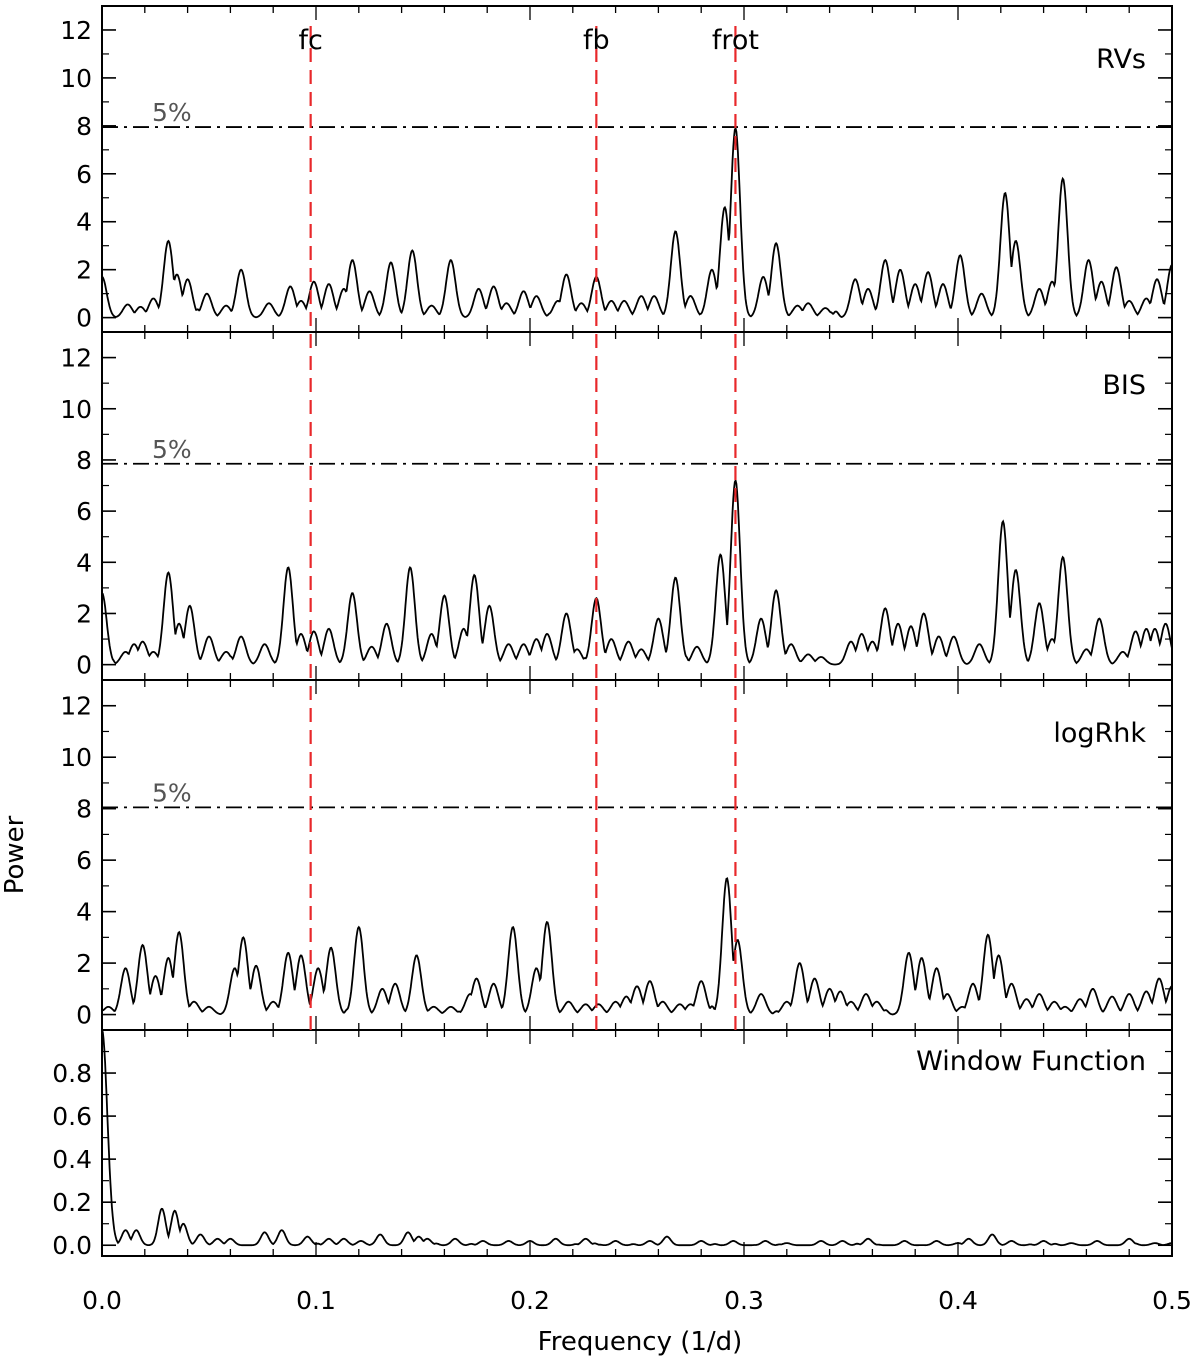 This screenshot has height=1368, width=1200. What do you see at coordinates (72, 1116) in the screenshot?
I see `y-tick-label: 0.6` at bounding box center [72, 1116].